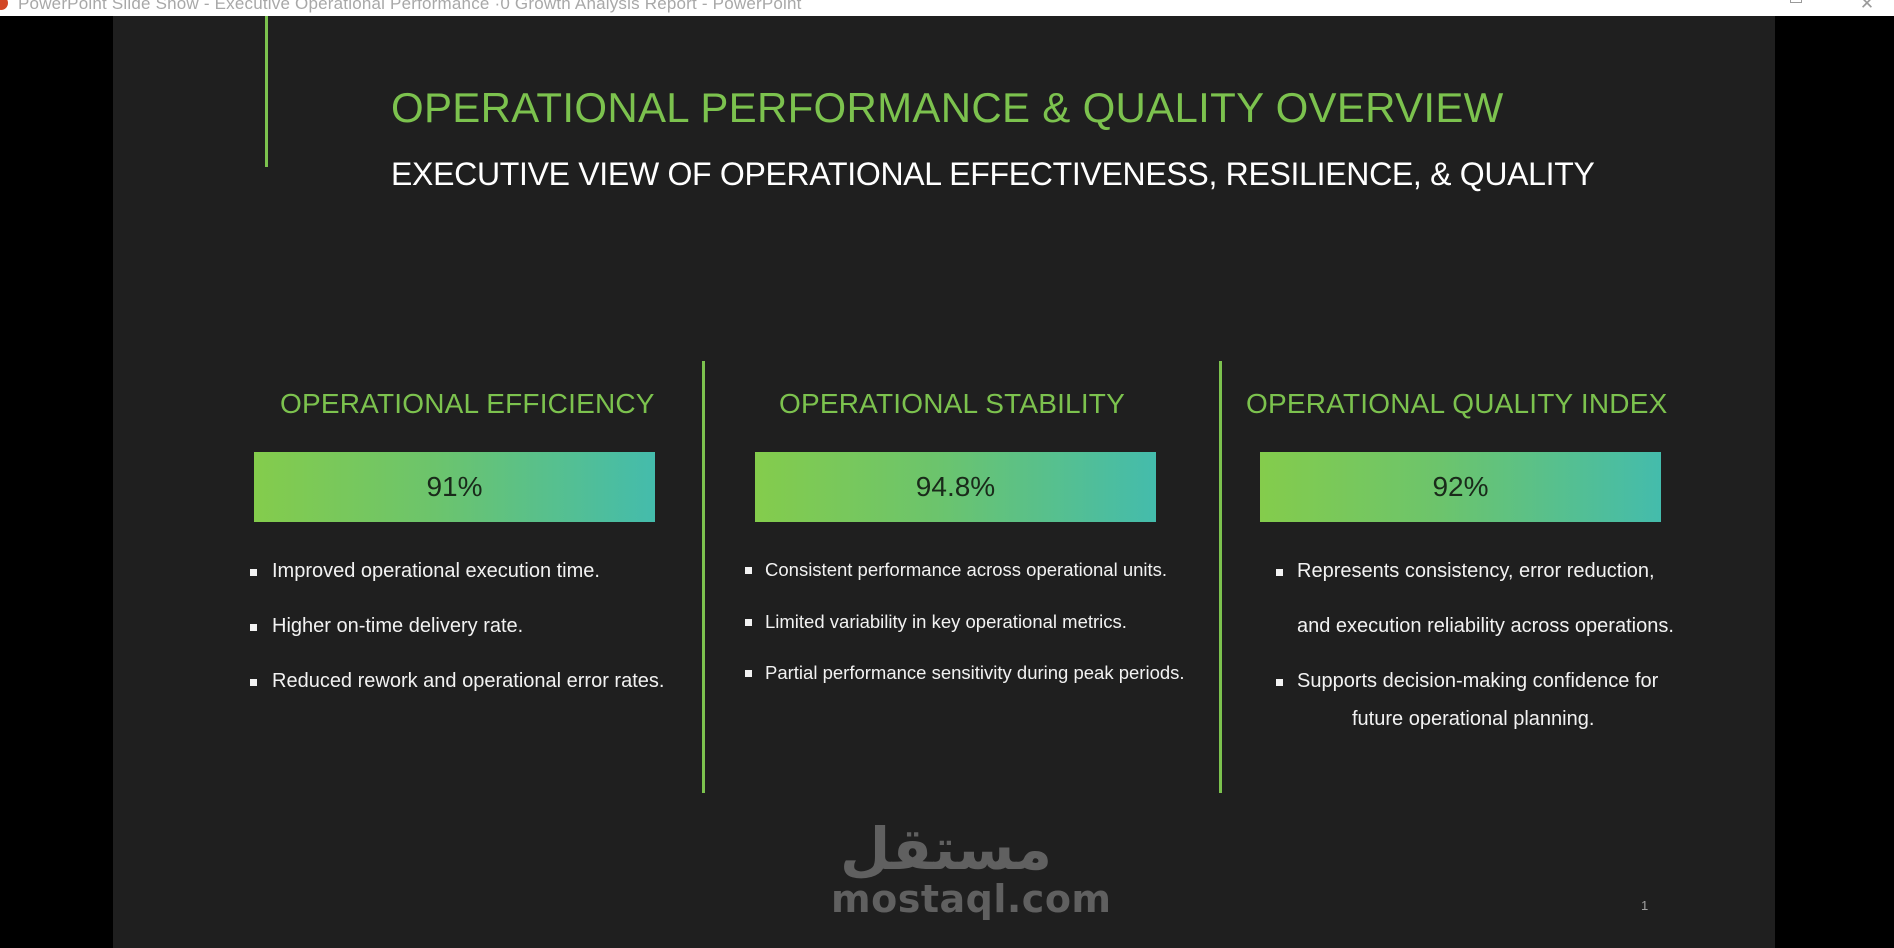 This screenshot has width=1894, height=948. Describe the element at coordinates (946, 849) in the screenshot. I see `watermark-arabic: مستقل` at that location.